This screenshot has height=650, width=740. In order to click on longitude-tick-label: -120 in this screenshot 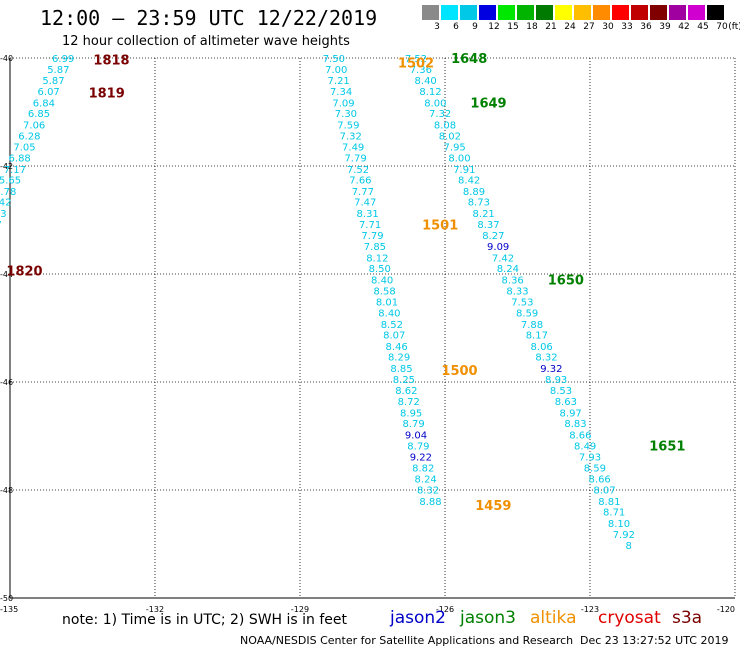, I will do `click(726, 609)`.